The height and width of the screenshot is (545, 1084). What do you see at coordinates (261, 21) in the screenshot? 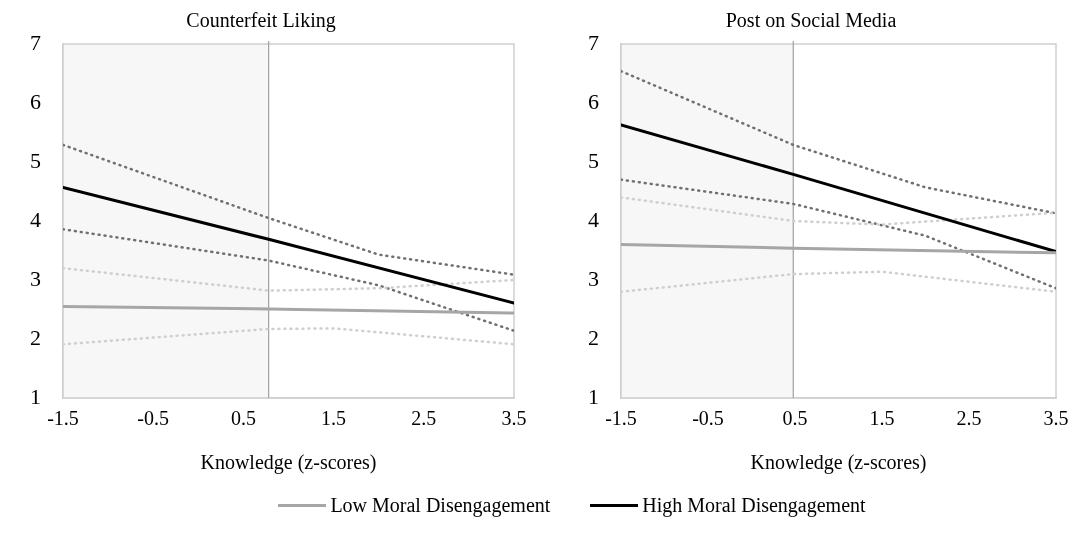
I see `chart-title: Counterfeit Liking` at bounding box center [261, 21].